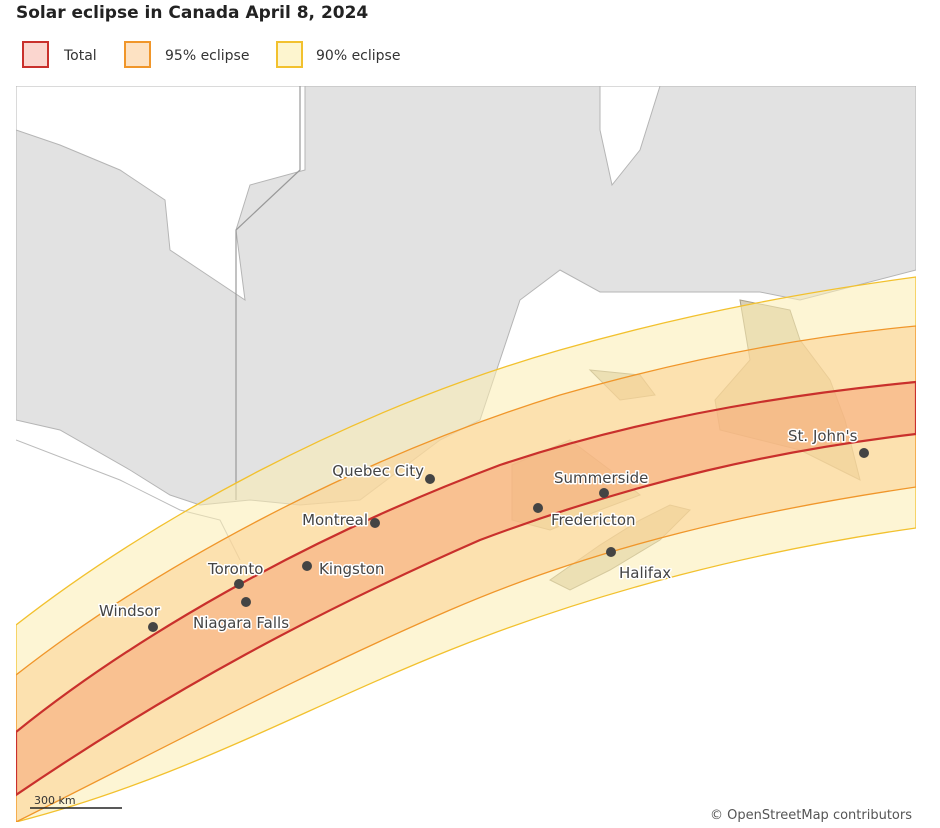 Image resolution: width=940 pixels, height=828 pixels. What do you see at coordinates (235, 569) in the screenshot?
I see `city-label: Toronto` at bounding box center [235, 569].